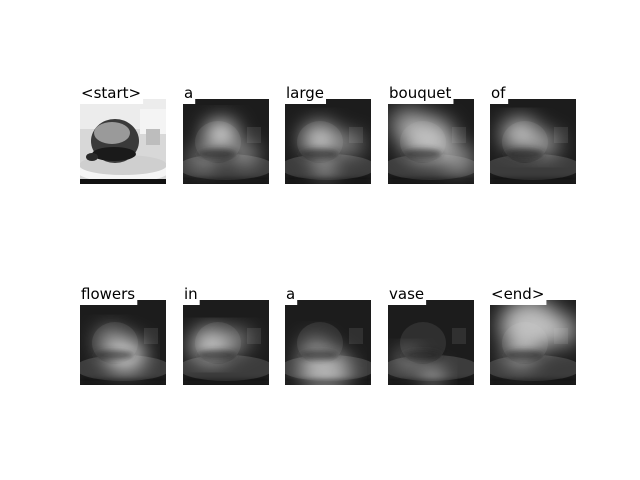 The width and height of the screenshot is (640, 480). I want to click on panel: bouquet, so click(431, 133).